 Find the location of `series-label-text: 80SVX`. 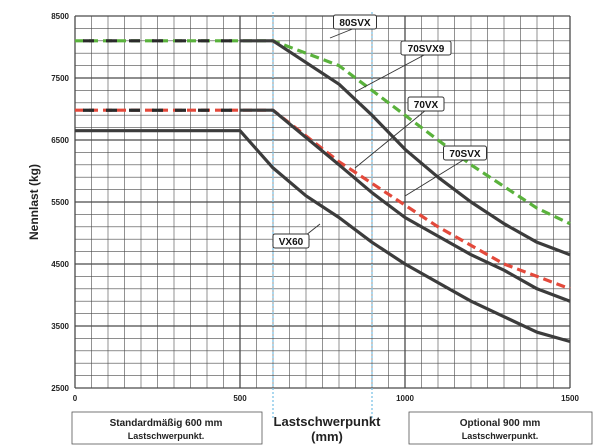

series-label-text: 80SVX is located at coordinates (354, 23).